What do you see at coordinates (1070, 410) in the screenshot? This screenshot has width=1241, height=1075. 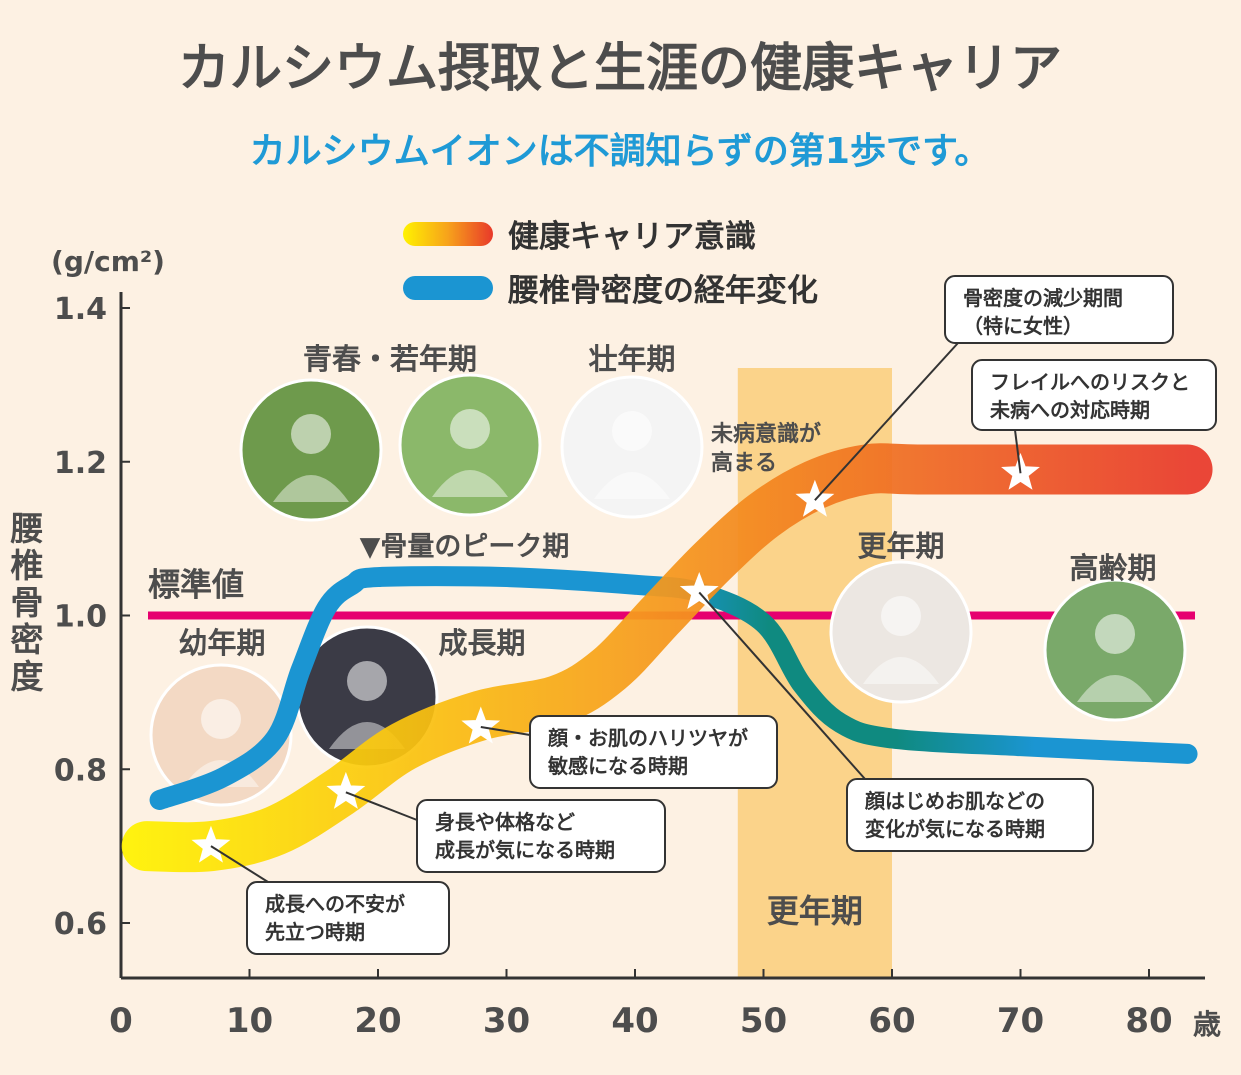 I see `callout-text: 未病への対応時期` at bounding box center [1070, 410].